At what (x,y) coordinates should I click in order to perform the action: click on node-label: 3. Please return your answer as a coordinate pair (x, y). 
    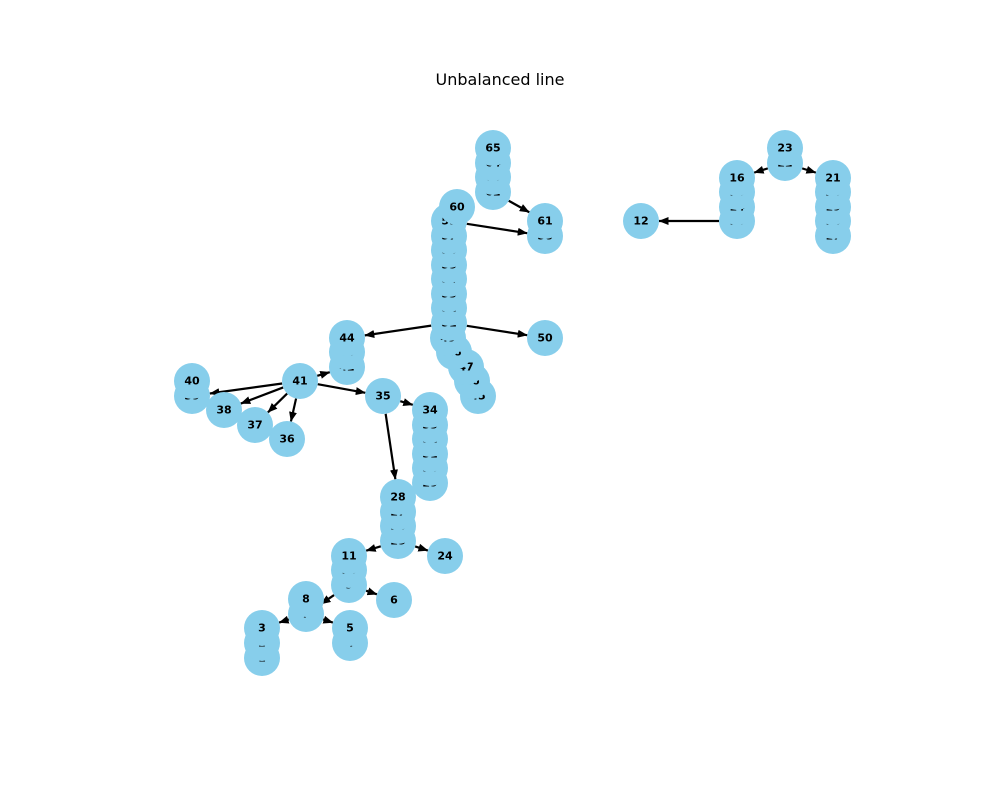
    Looking at the image, I should click on (262, 628).